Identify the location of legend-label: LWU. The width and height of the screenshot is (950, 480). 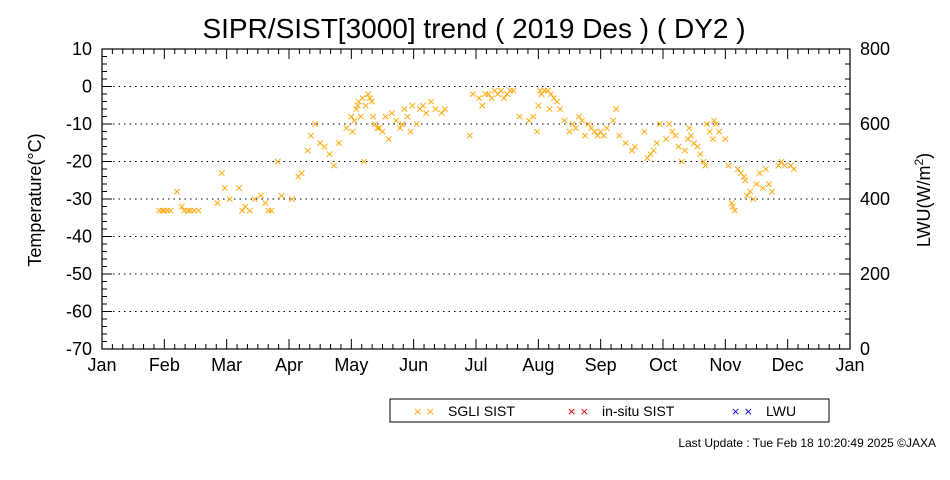
(781, 411).